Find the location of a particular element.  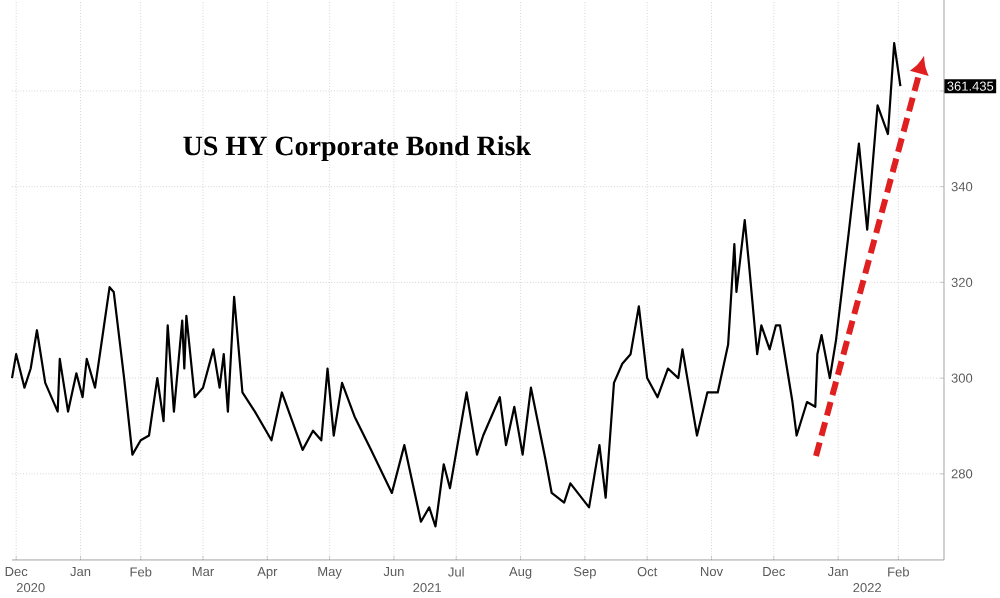

text: US HY Corporate Bond Risk is located at coordinates (357, 148).